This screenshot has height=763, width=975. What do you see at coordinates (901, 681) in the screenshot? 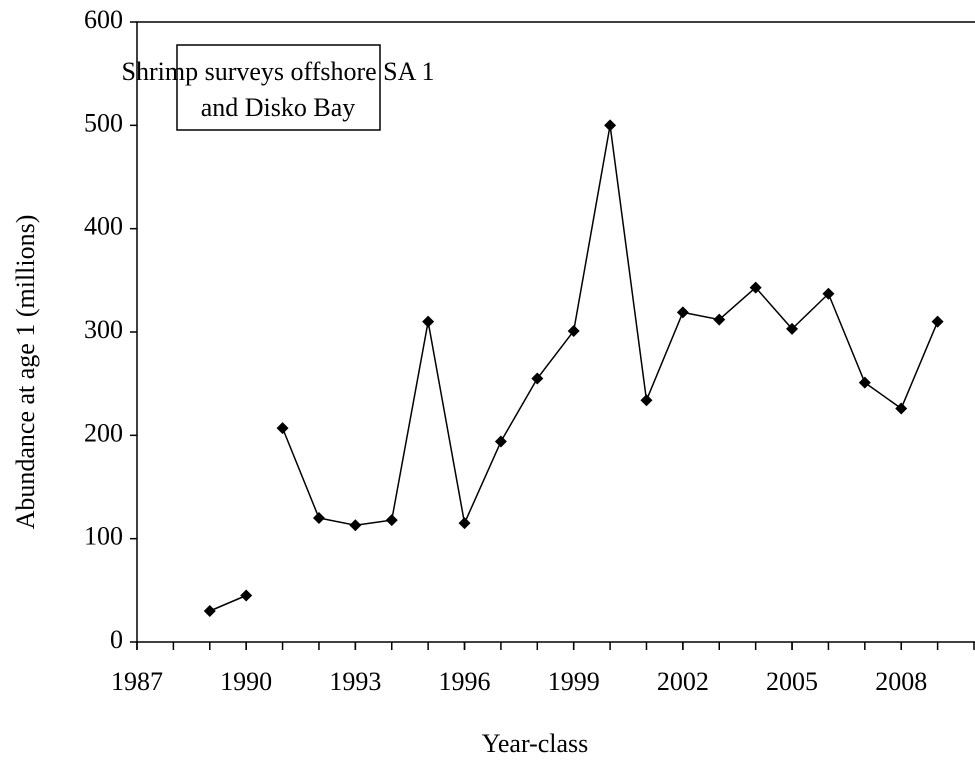
I see `x-tick-label: 2008` at bounding box center [901, 681].